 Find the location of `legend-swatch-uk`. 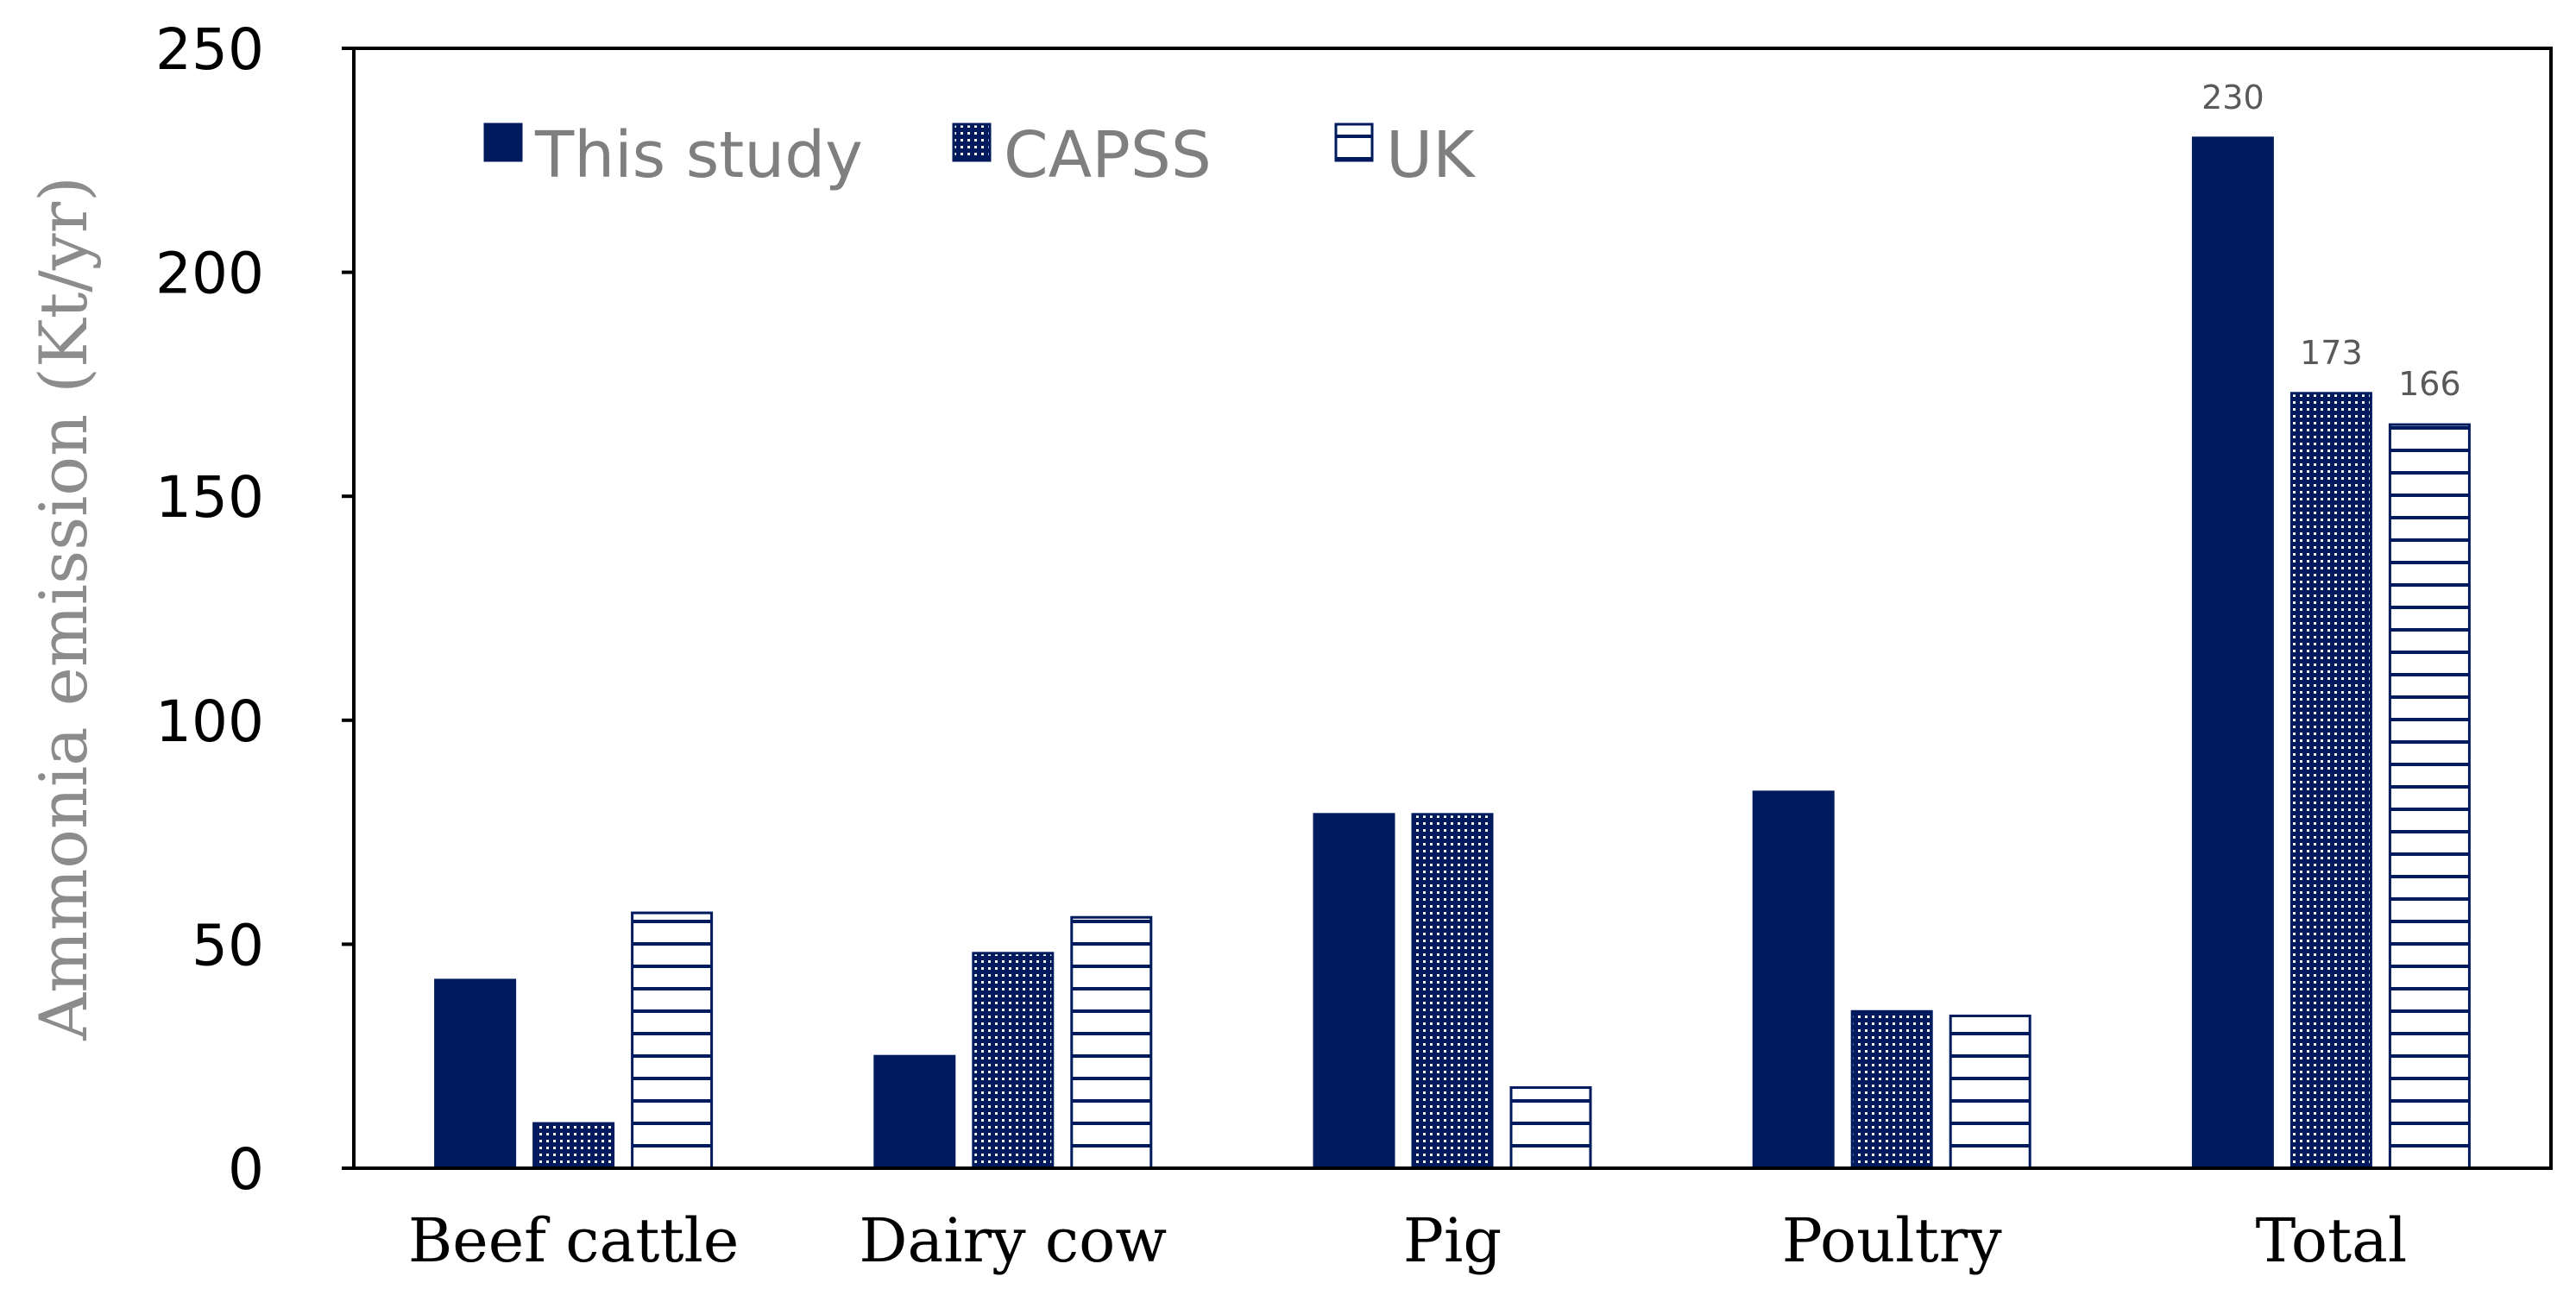

legend-swatch-uk is located at coordinates (1354, 142).